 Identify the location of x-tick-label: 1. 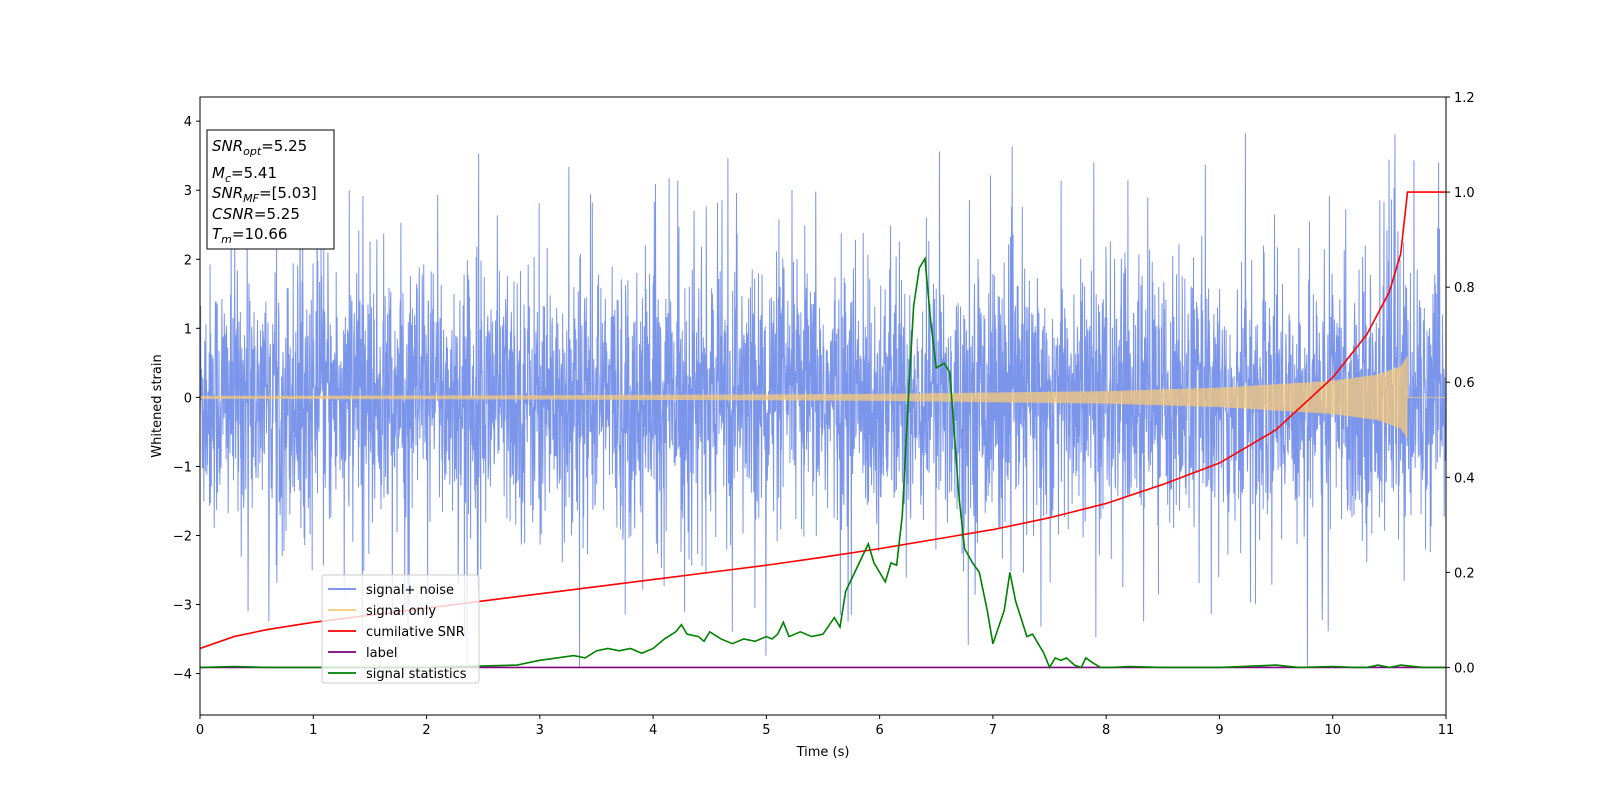
(313, 730).